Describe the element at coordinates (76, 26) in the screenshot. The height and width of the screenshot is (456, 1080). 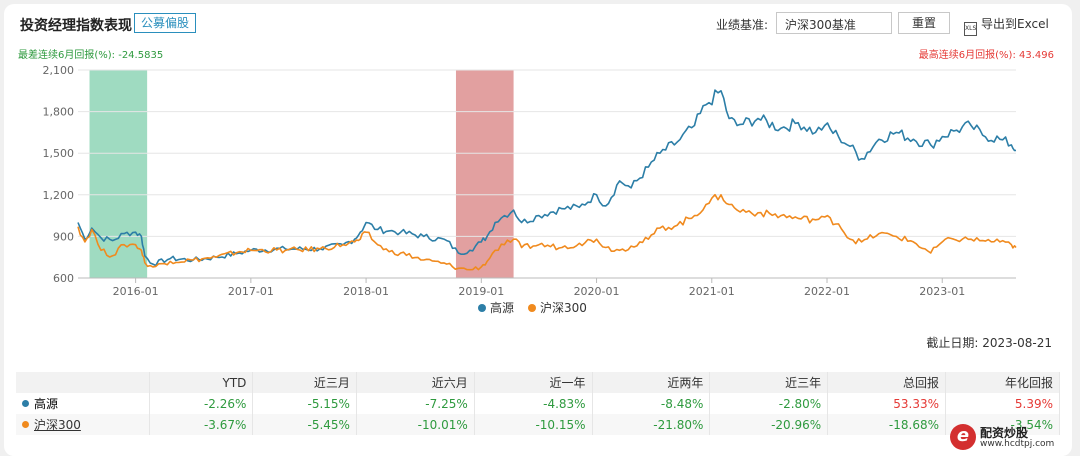
I see `page-title: 投资经理指数表现` at that location.